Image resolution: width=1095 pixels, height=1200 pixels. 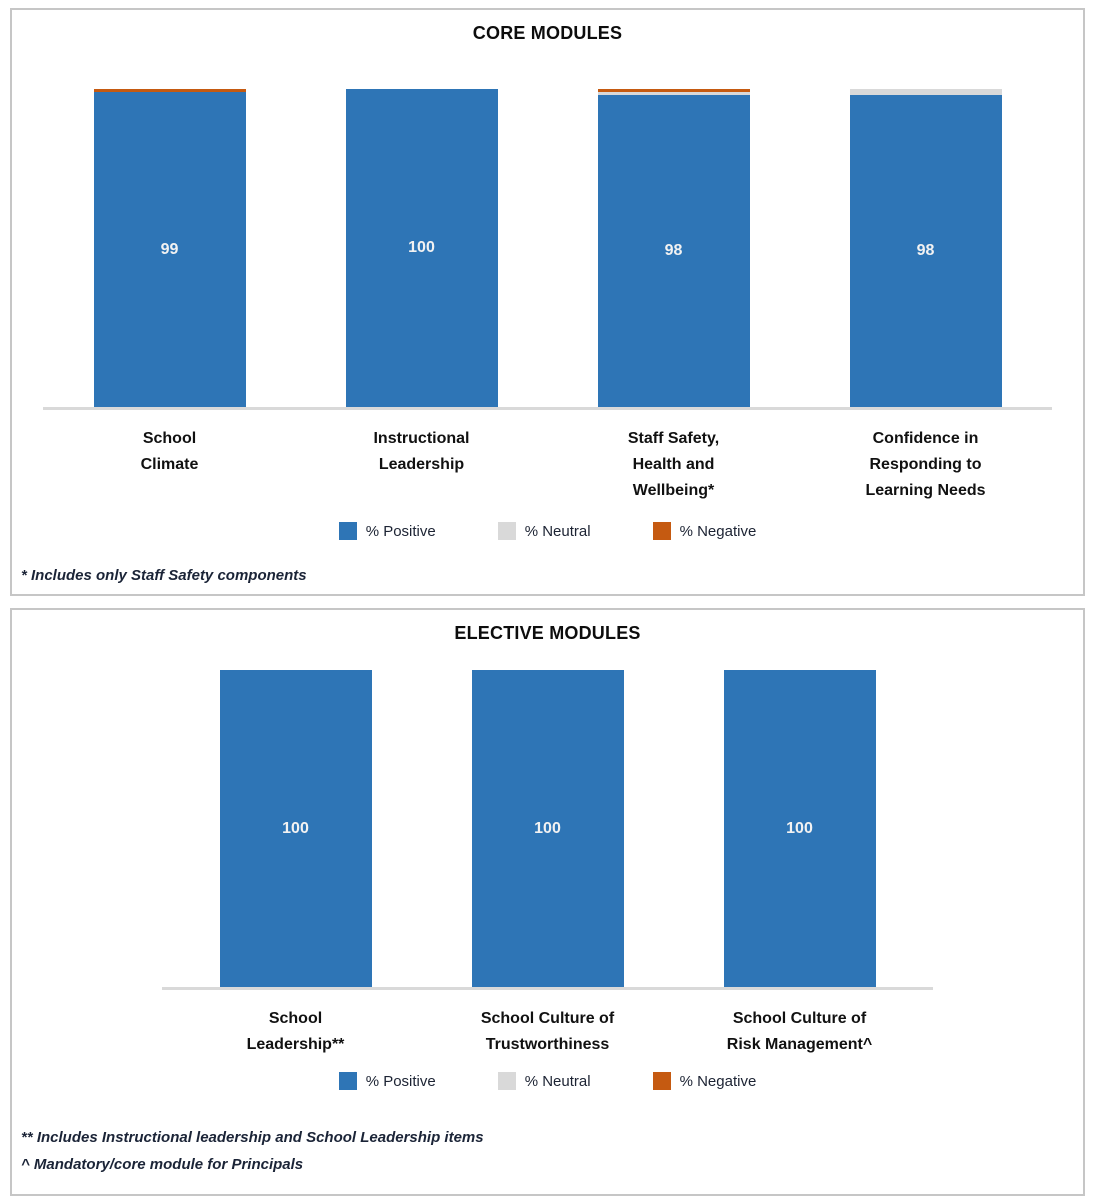 I want to click on category-label: School Culture of Risk Management^, so click(x=799, y=1031).